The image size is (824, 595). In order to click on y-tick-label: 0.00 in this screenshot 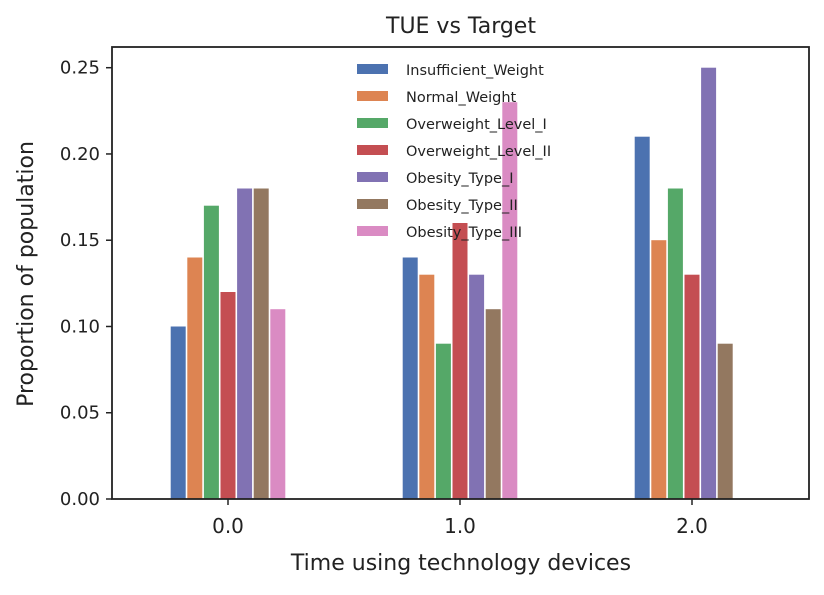, I will do `click(80, 499)`.